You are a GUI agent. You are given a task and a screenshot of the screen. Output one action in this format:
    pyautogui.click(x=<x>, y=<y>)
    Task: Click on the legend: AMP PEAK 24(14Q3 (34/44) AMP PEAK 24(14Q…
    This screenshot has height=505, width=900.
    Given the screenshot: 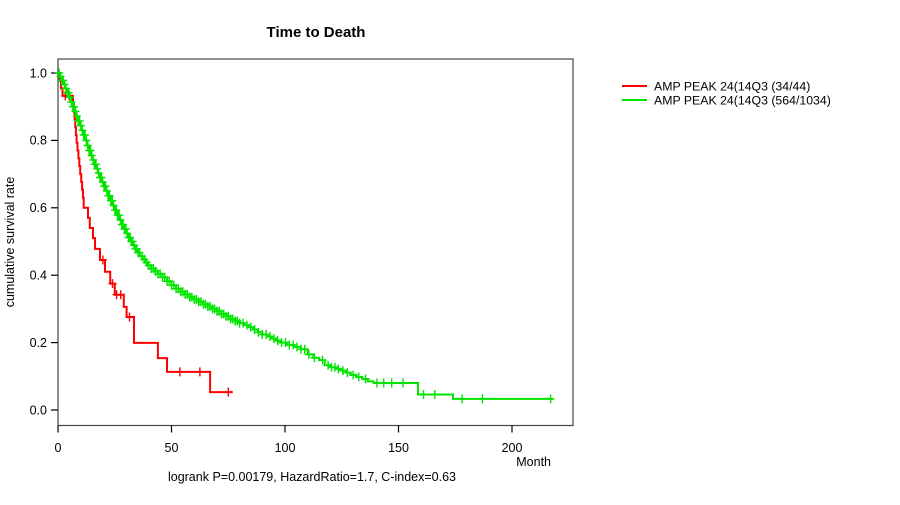 What is the action you would take?
    pyautogui.click(x=726, y=94)
    